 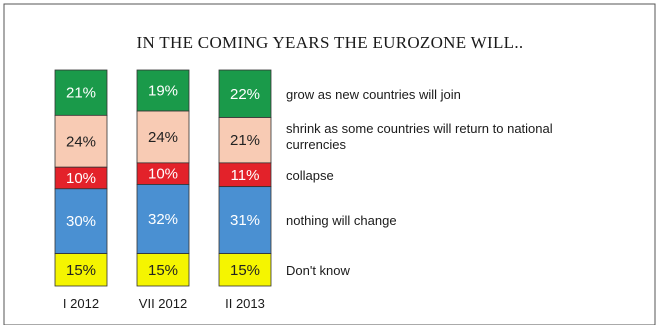 I want to click on legend-entry: Don't know, so click(x=318, y=270).